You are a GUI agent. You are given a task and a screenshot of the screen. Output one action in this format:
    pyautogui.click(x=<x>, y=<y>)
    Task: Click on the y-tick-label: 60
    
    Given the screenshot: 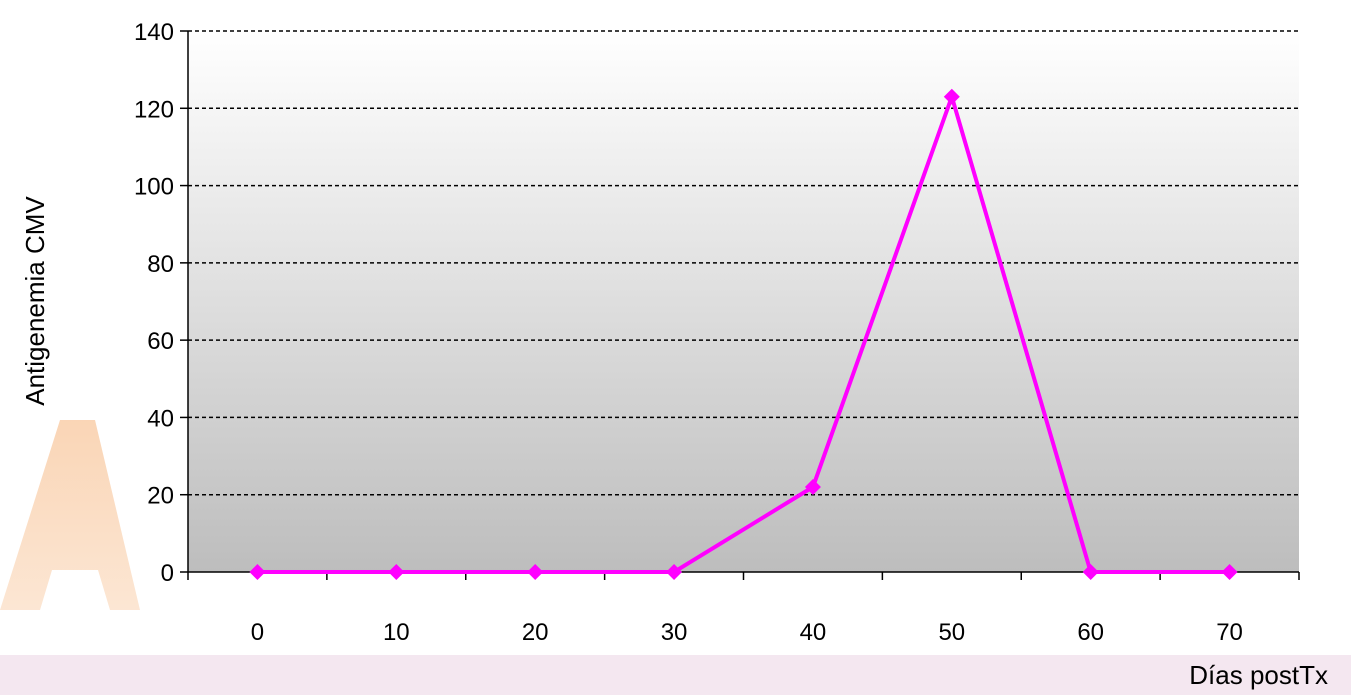 What is the action you would take?
    pyautogui.click(x=160, y=341)
    